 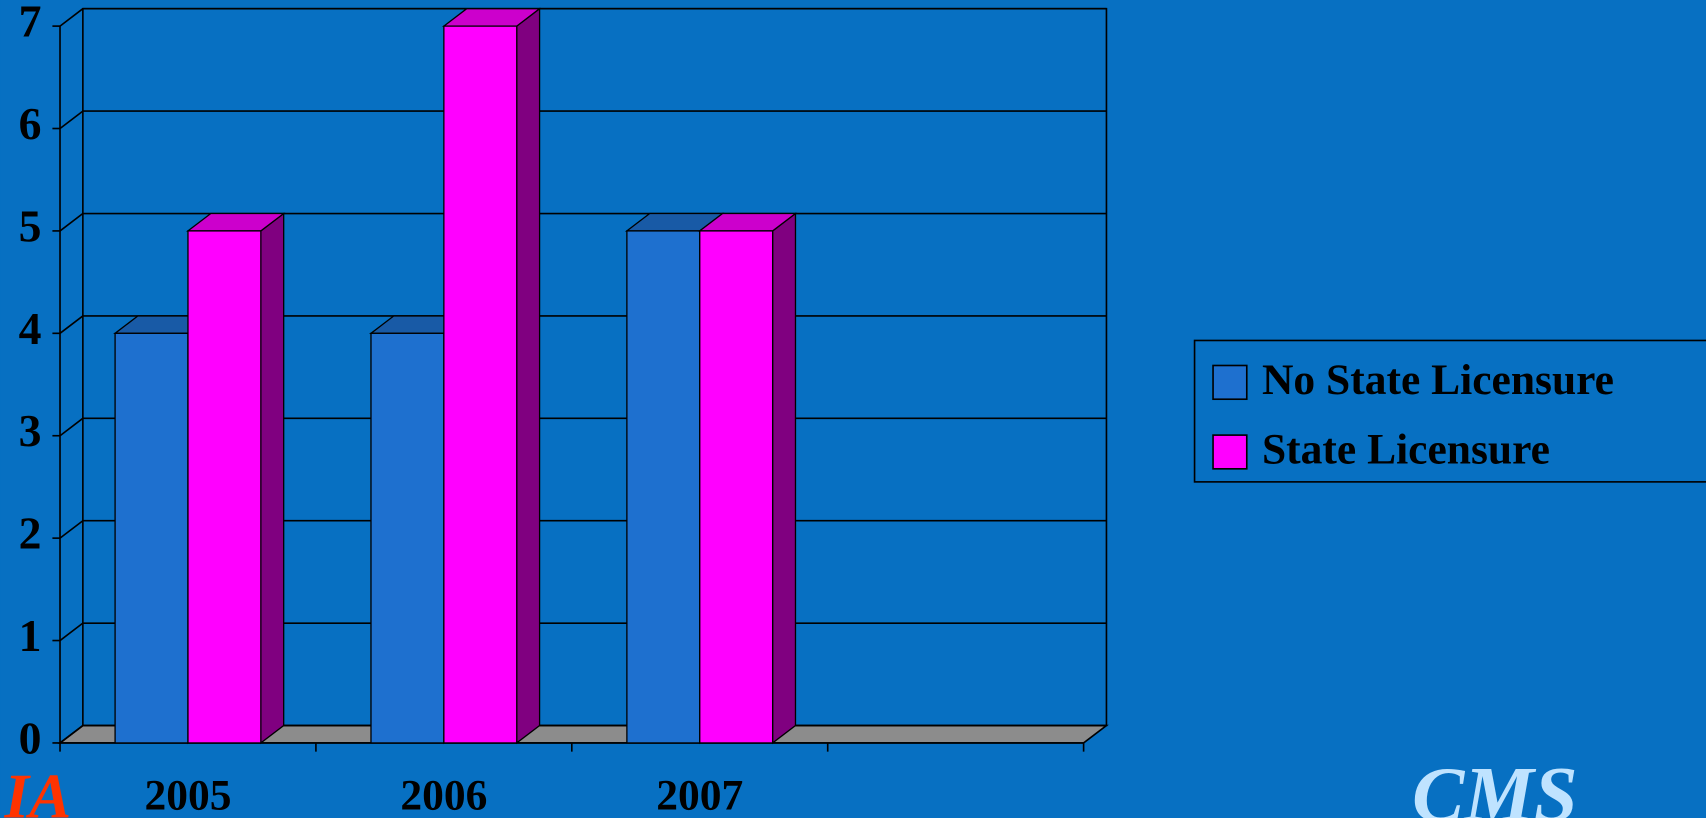 What do you see at coordinates (187, 794) in the screenshot?
I see `x-tick-label: 2005` at bounding box center [187, 794].